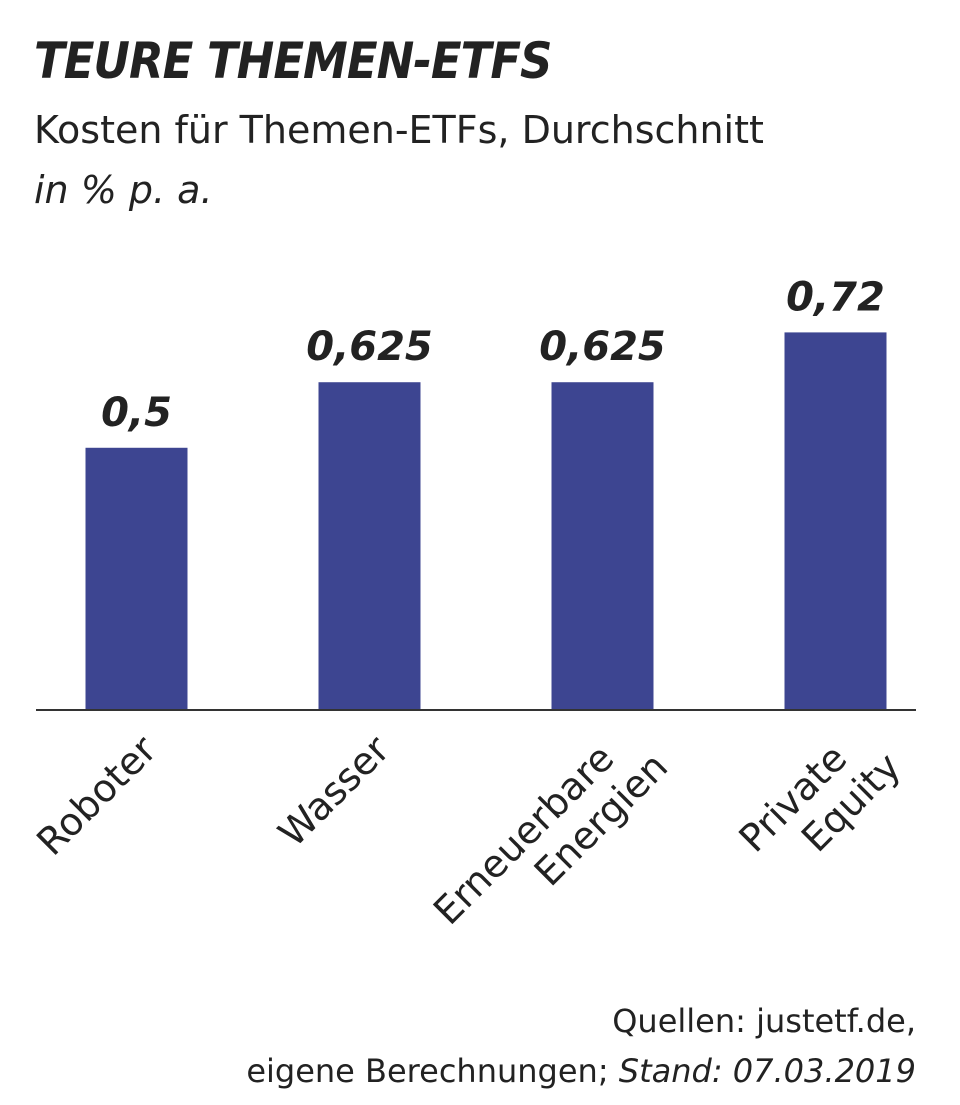 The height and width of the screenshot is (1105, 960). I want to click on value-label: 0,5, so click(136, 413).